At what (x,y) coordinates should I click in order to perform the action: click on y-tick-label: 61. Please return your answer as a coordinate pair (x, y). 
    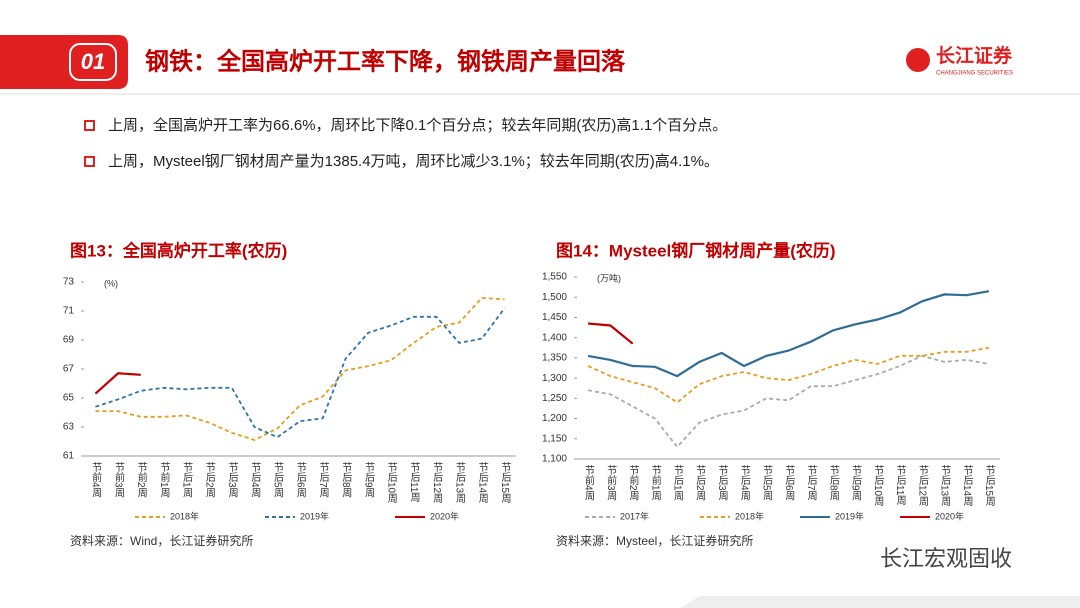
    Looking at the image, I should click on (69, 456).